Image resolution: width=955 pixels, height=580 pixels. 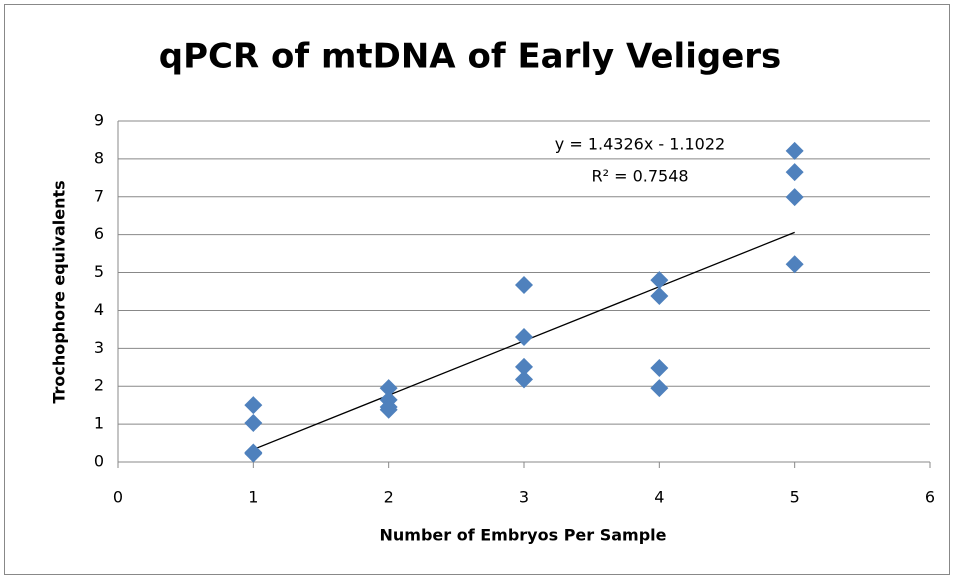 What do you see at coordinates (99, 423) in the screenshot?
I see `y-tick-label: 1` at bounding box center [99, 423].